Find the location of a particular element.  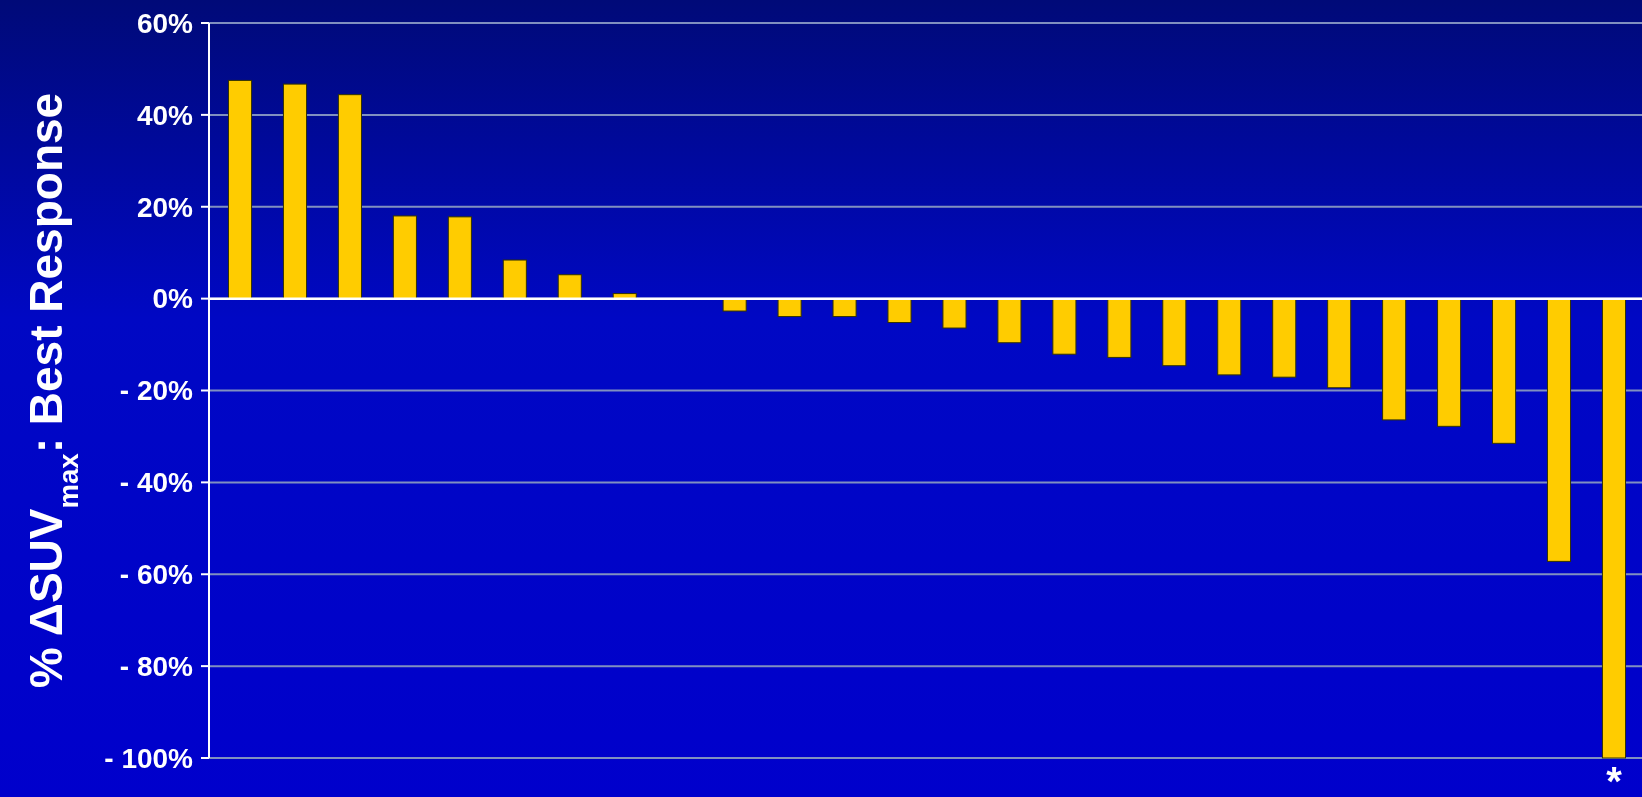

y-tick-label: 20% is located at coordinates (165, 207).